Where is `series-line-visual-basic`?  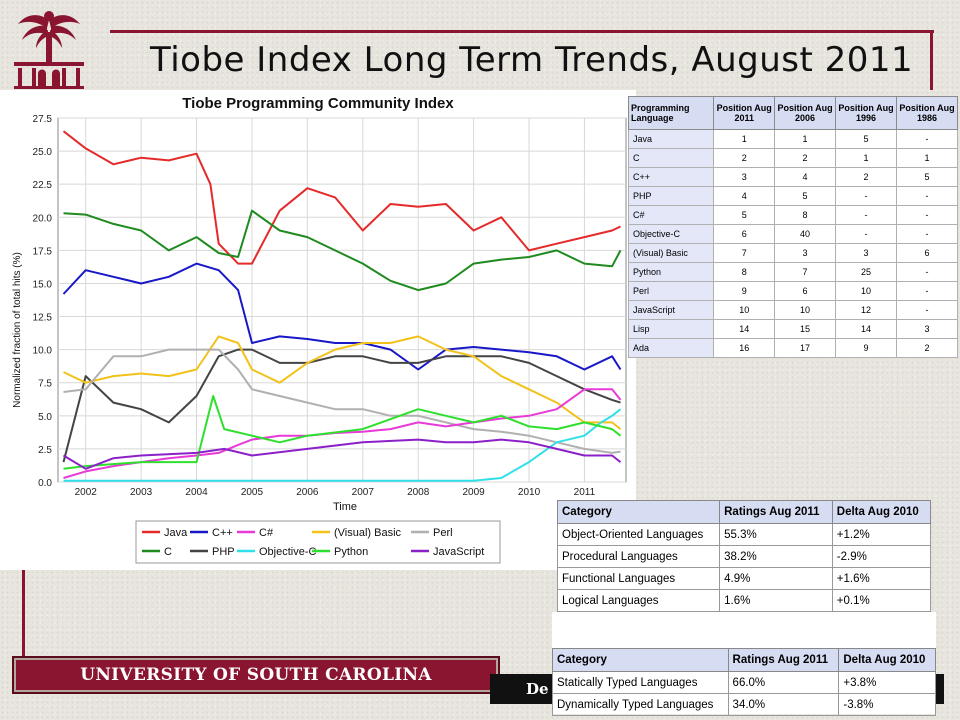 series-line-visual-basic is located at coordinates (342, 382).